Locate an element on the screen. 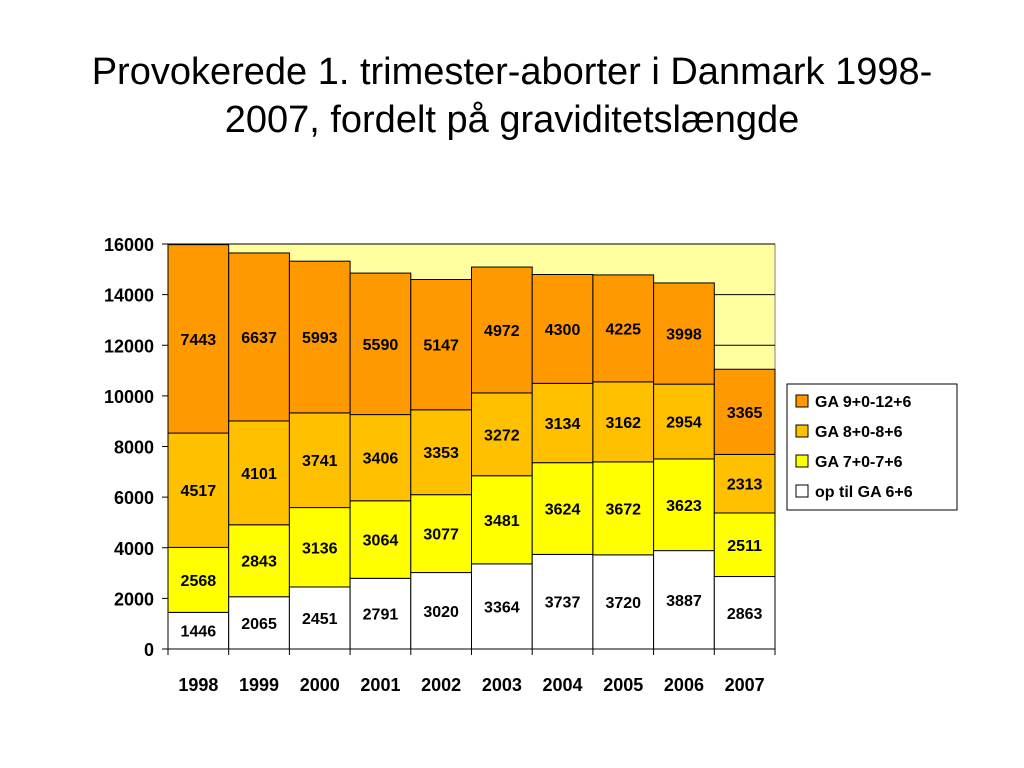  bar-value-label: 4300 is located at coordinates (563, 330).